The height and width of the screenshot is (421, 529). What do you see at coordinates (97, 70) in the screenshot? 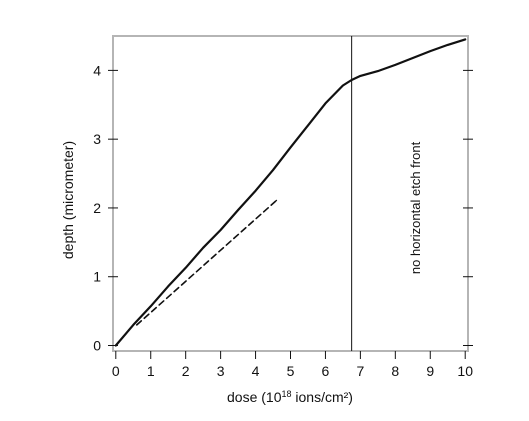
I see `y-tick-label-4: 4` at bounding box center [97, 70].